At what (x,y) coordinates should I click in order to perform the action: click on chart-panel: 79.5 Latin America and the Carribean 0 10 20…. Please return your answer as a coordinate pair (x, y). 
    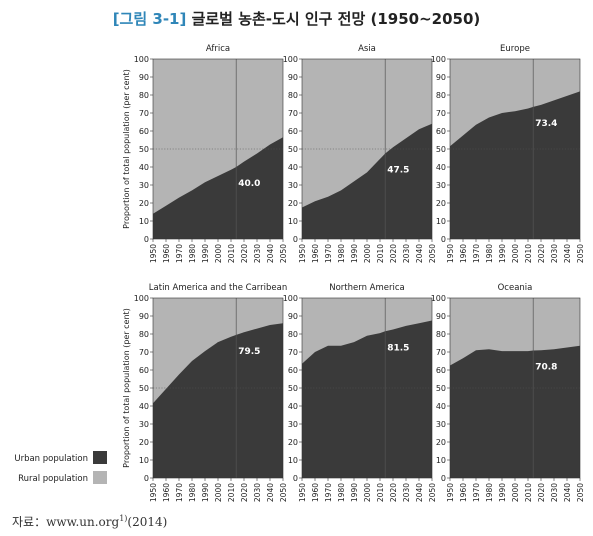
    Looking at the image, I should click on (205, 392).